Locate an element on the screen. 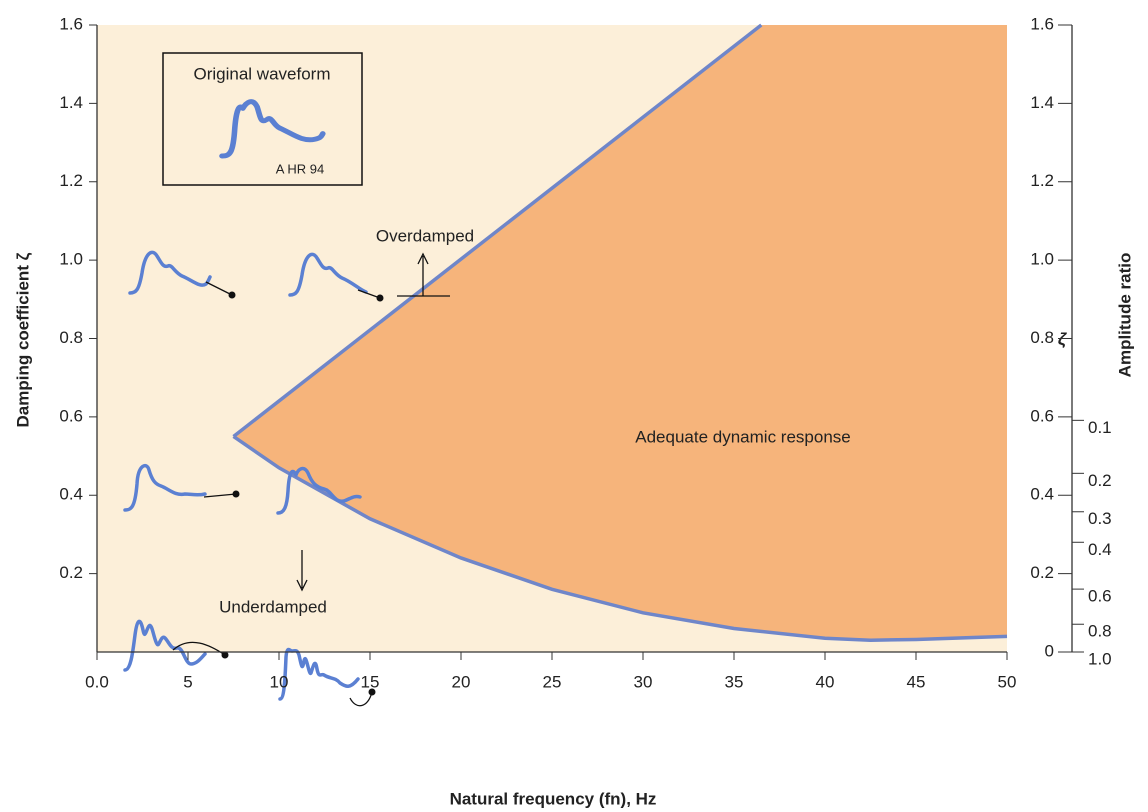 This screenshot has width=1148, height=812. amplitude-tick-label: 0.3 is located at coordinates (1100, 518).